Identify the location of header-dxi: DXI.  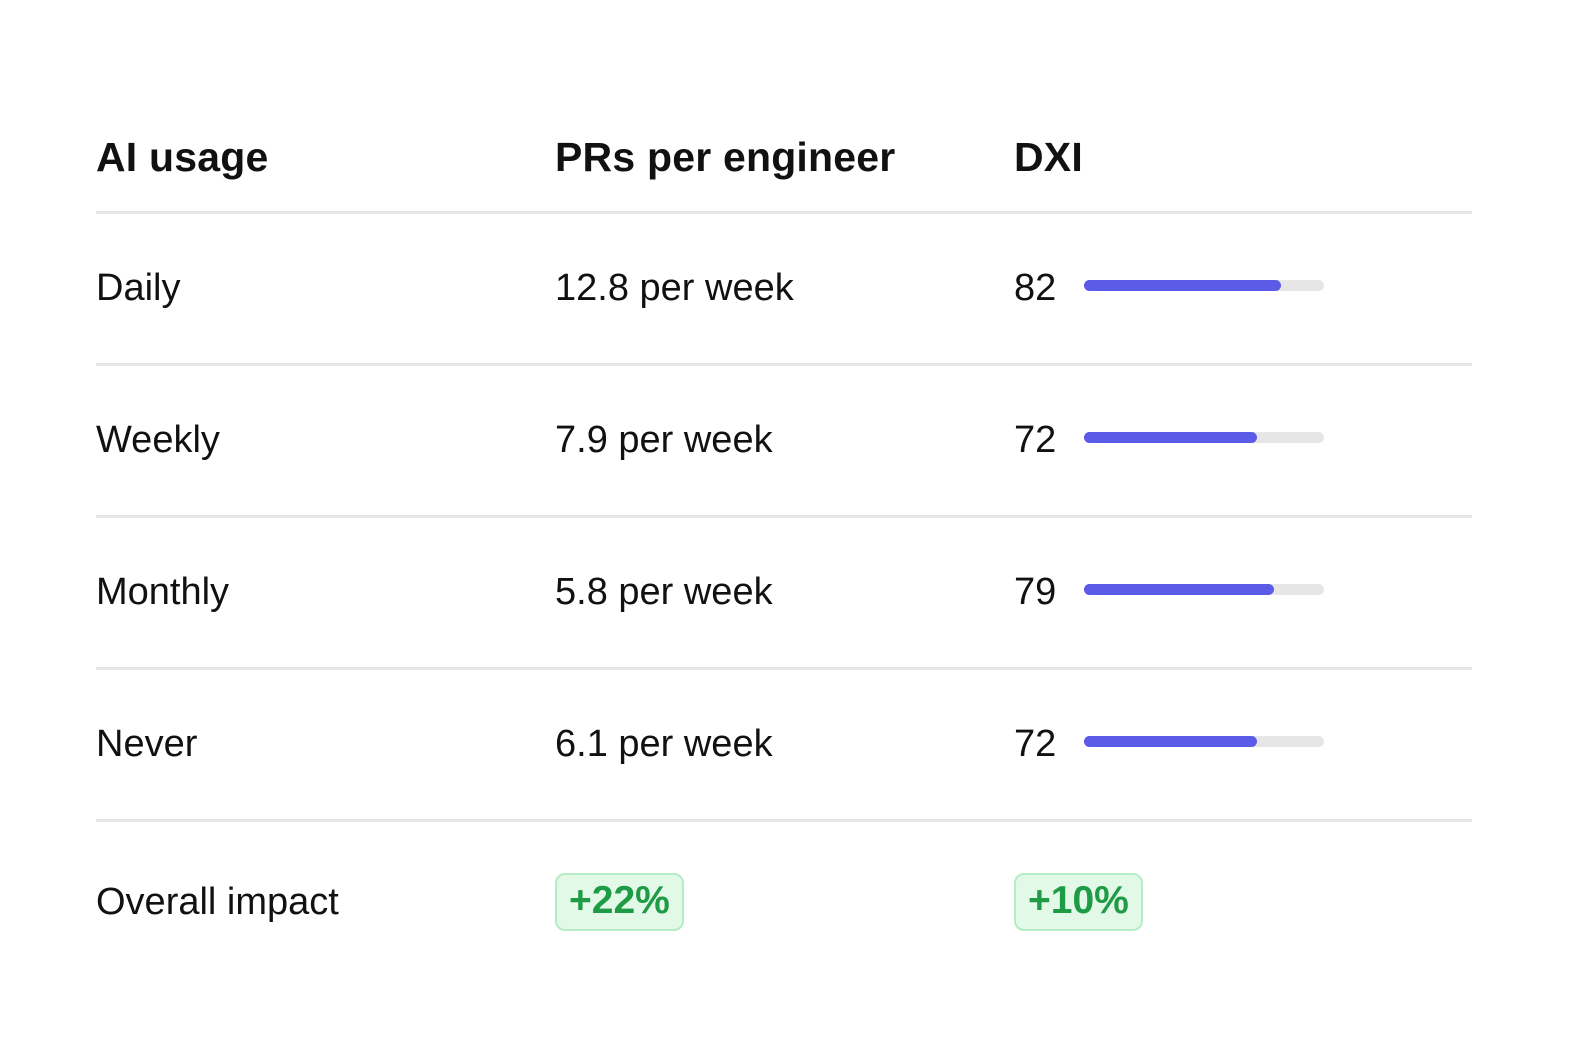
(1048, 157).